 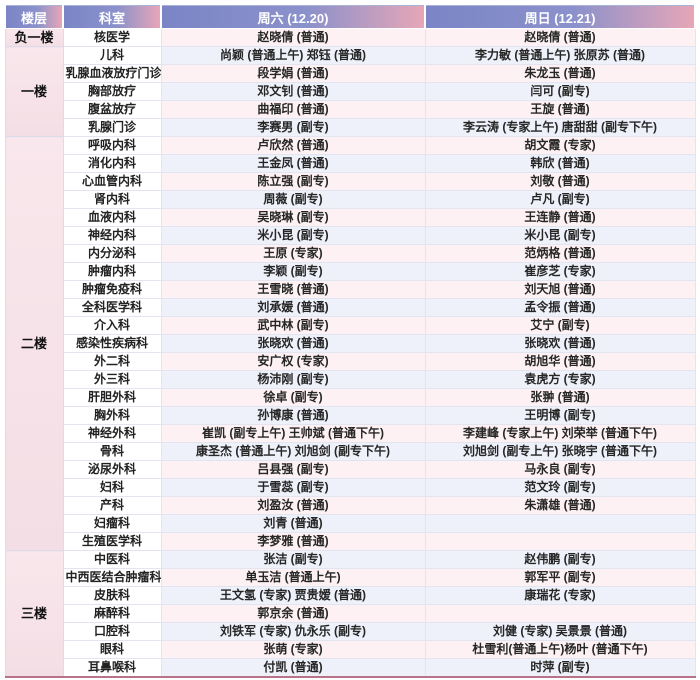 What do you see at coordinates (112, 37) in the screenshot?
I see `dept-cell: 核医学` at bounding box center [112, 37].